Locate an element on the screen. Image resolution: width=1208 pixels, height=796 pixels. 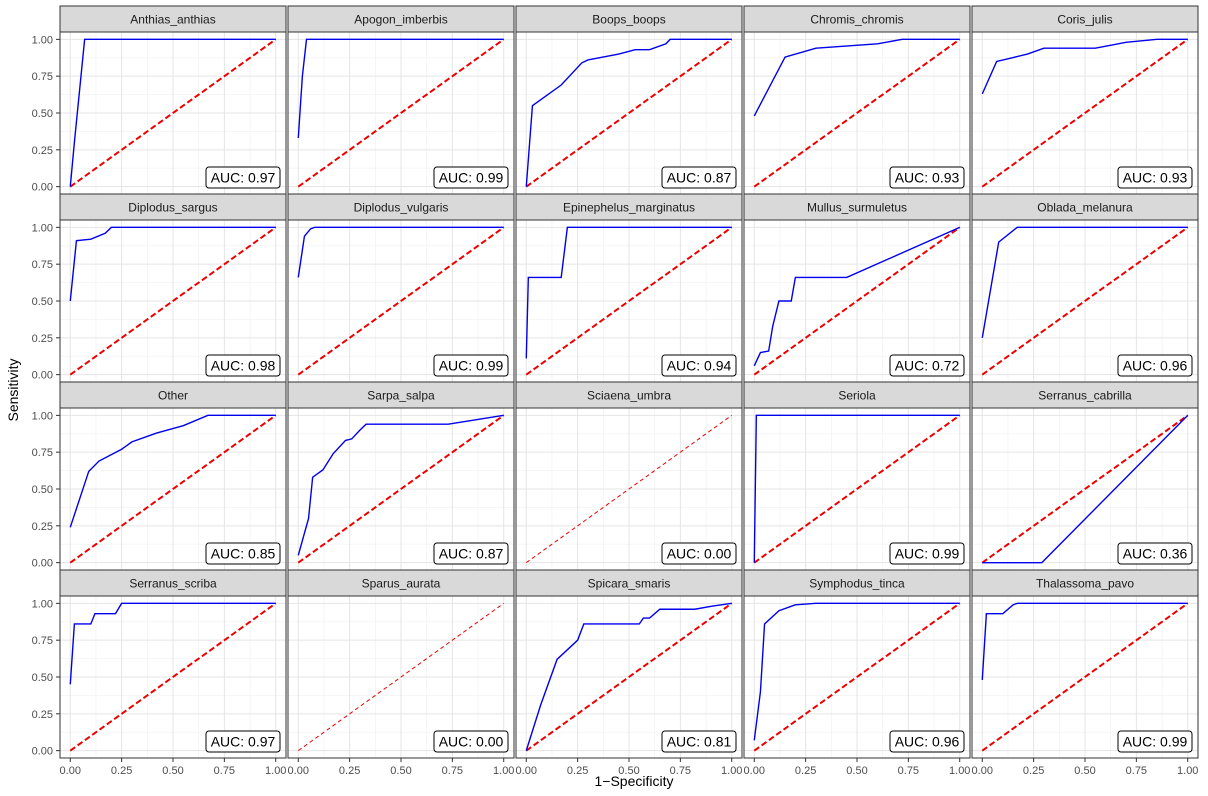
facet-oblada-melanura: AUC: 0.96 Oblada_melanura is located at coordinates (1085, 288).